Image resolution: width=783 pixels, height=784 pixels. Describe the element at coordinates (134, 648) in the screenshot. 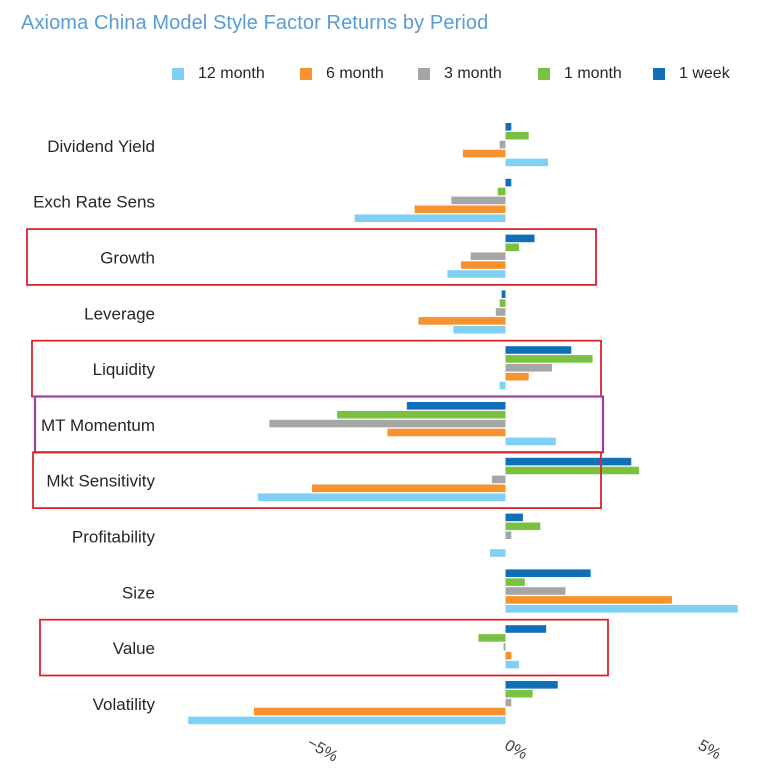

I see `category-label-value: Value` at that location.